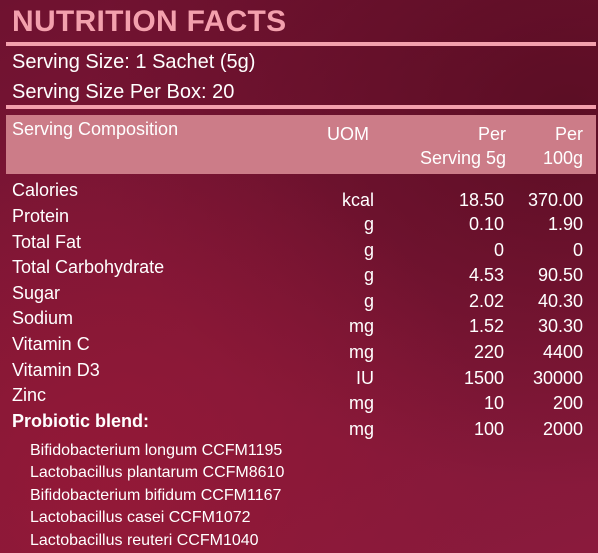  I want to click on probiotic-strain: Lactobacillus reuteri CCFM1040, so click(144, 540).